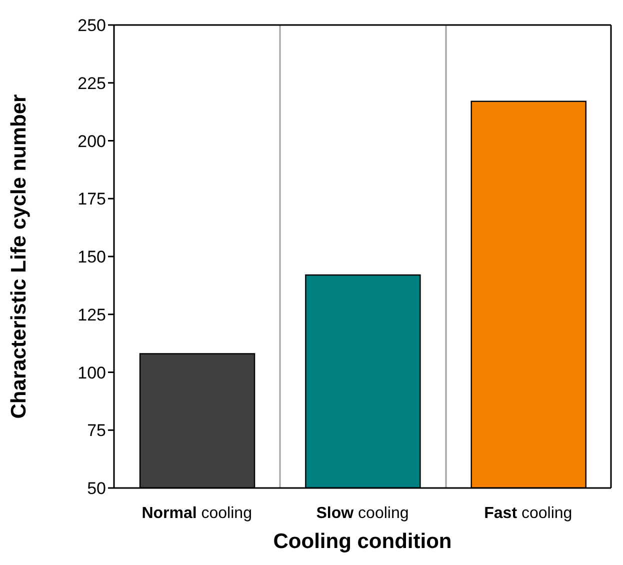  I want to click on y-tick-label: 100, so click(92, 372).